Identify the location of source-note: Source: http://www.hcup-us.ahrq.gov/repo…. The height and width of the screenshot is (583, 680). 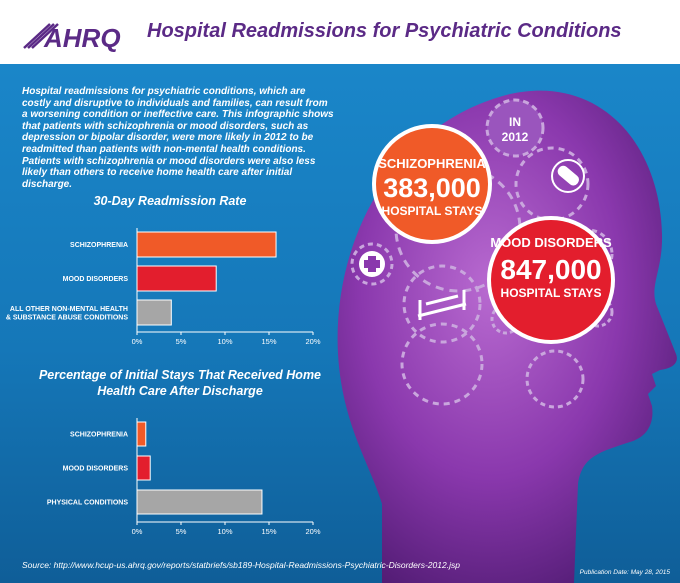
(241, 565).